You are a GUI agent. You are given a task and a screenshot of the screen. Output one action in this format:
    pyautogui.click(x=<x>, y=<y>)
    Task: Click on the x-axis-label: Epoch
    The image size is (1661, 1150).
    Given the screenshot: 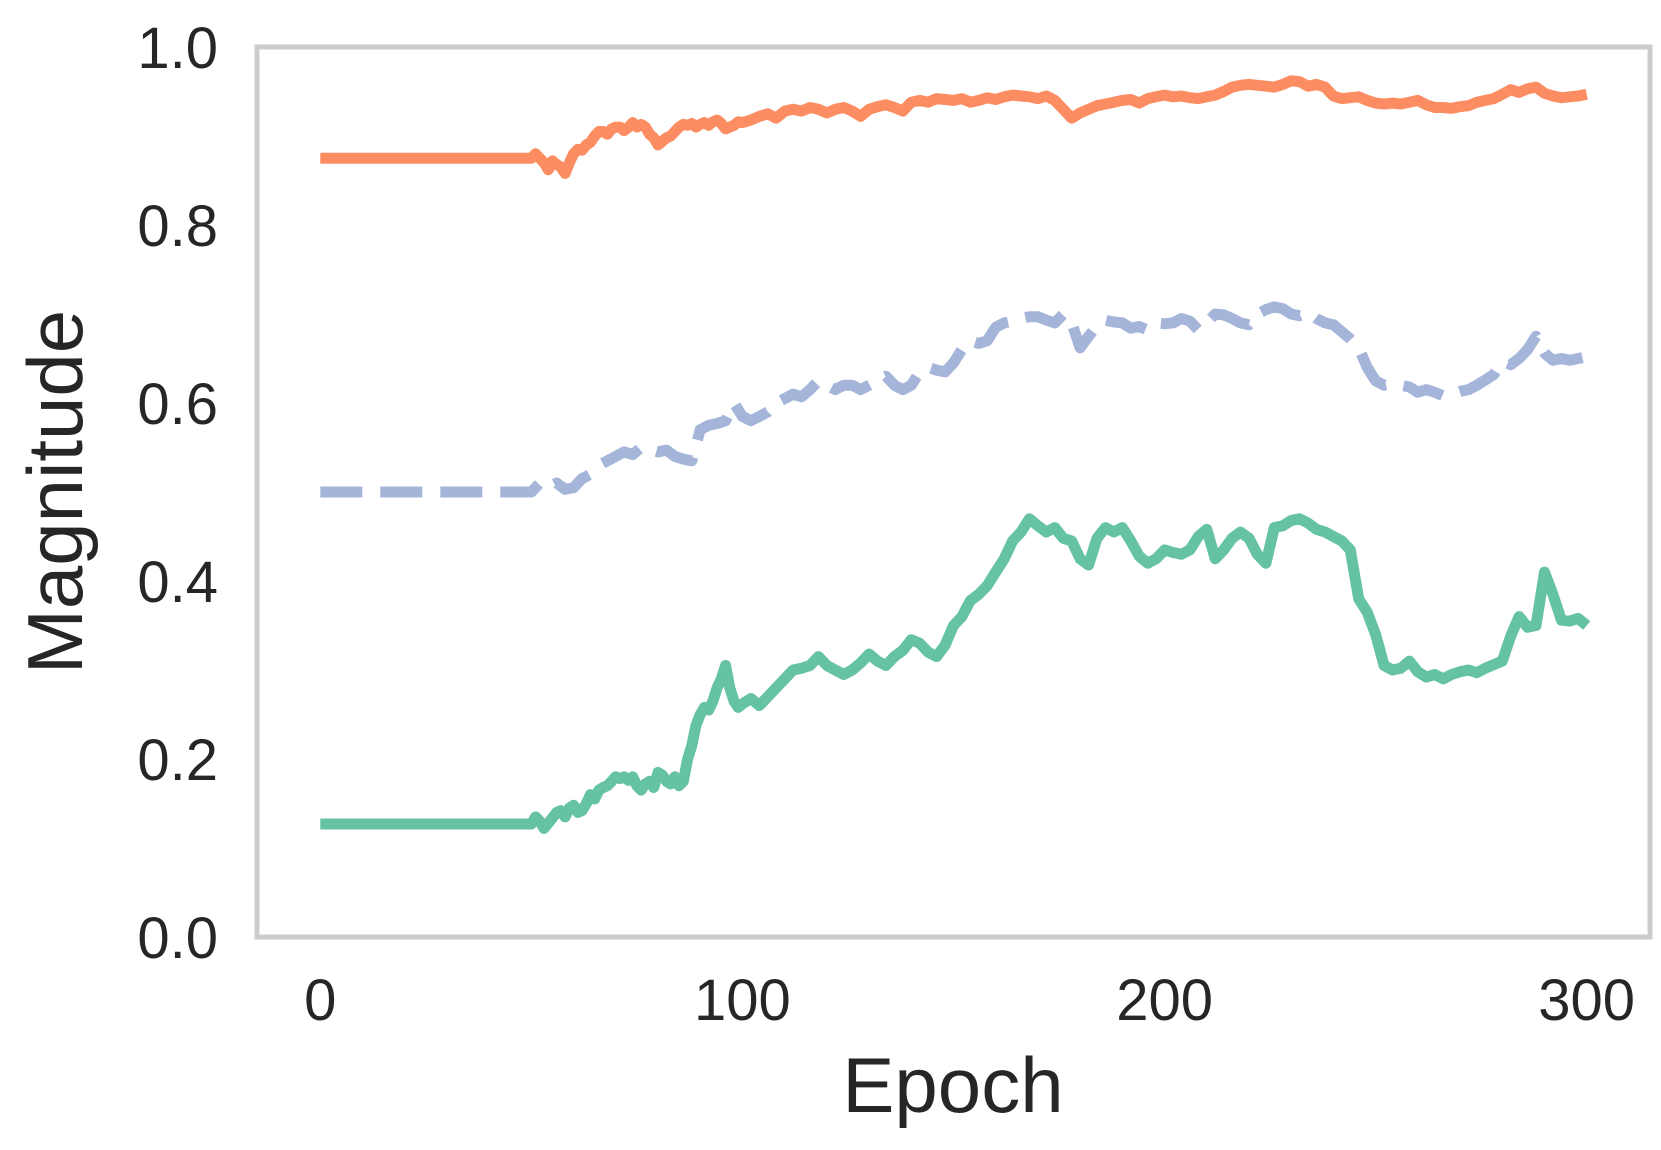 What is the action you would take?
    pyautogui.click(x=952, y=1085)
    